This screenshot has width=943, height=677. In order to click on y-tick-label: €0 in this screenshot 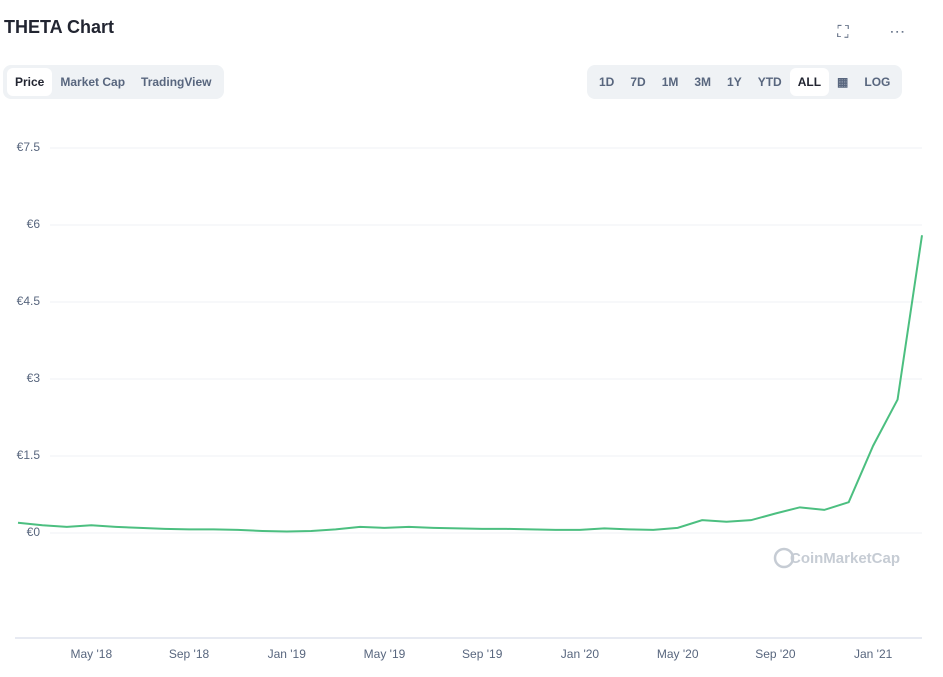, I will do `click(34, 532)`.